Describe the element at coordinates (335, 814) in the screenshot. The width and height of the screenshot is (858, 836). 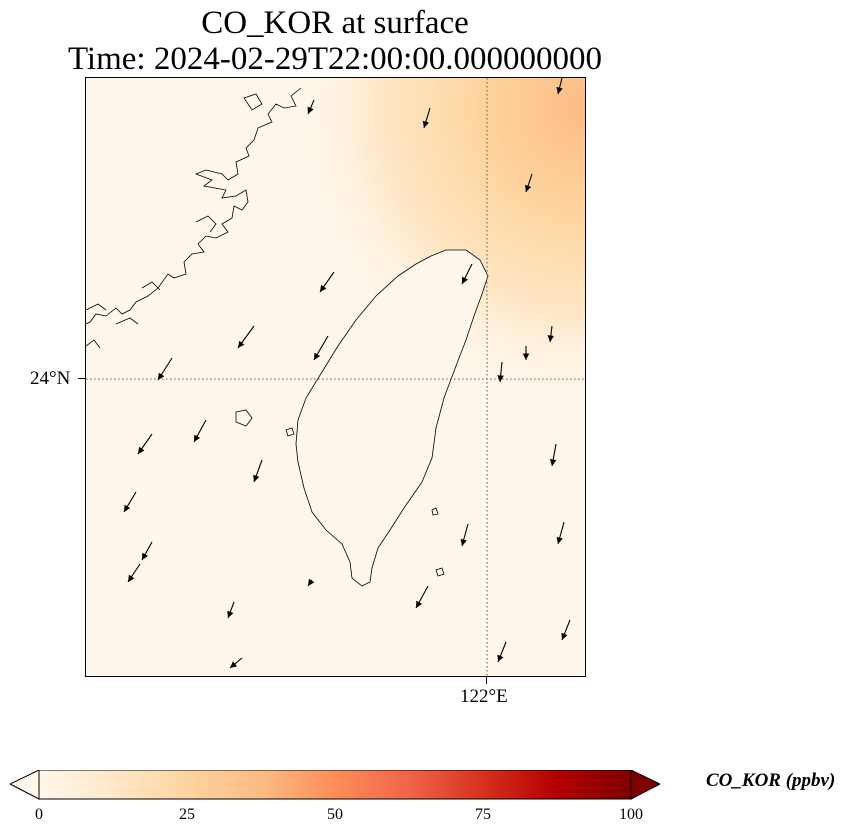
I see `colorbar-tick-50: 50` at that location.